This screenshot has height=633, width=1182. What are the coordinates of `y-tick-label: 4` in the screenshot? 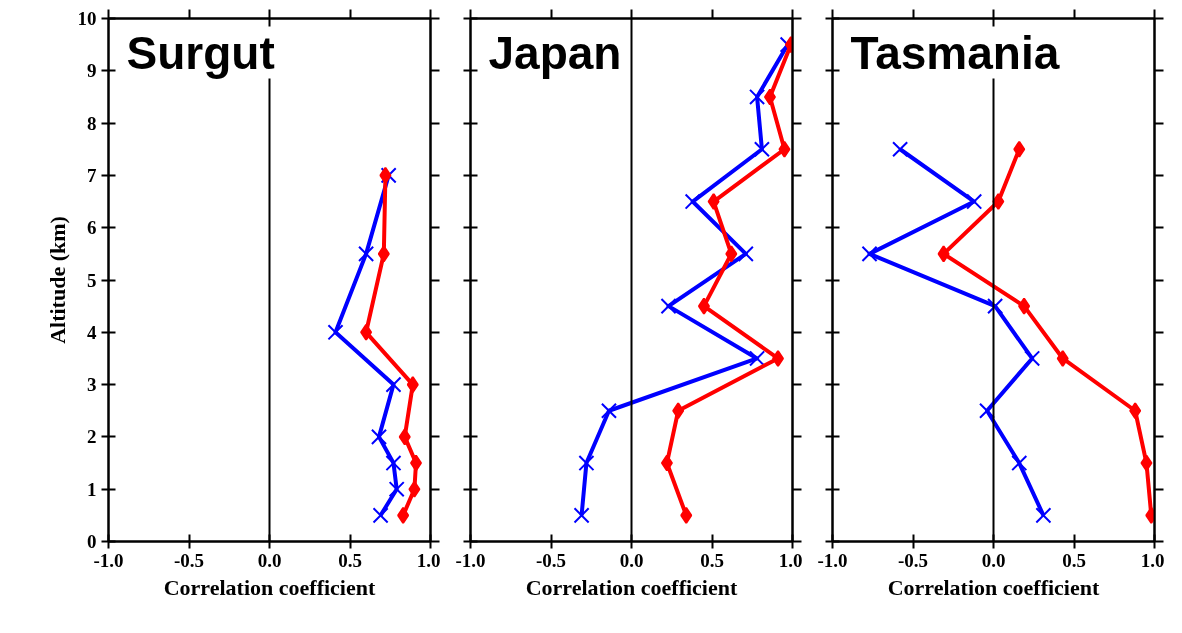 It's located at (92, 332).